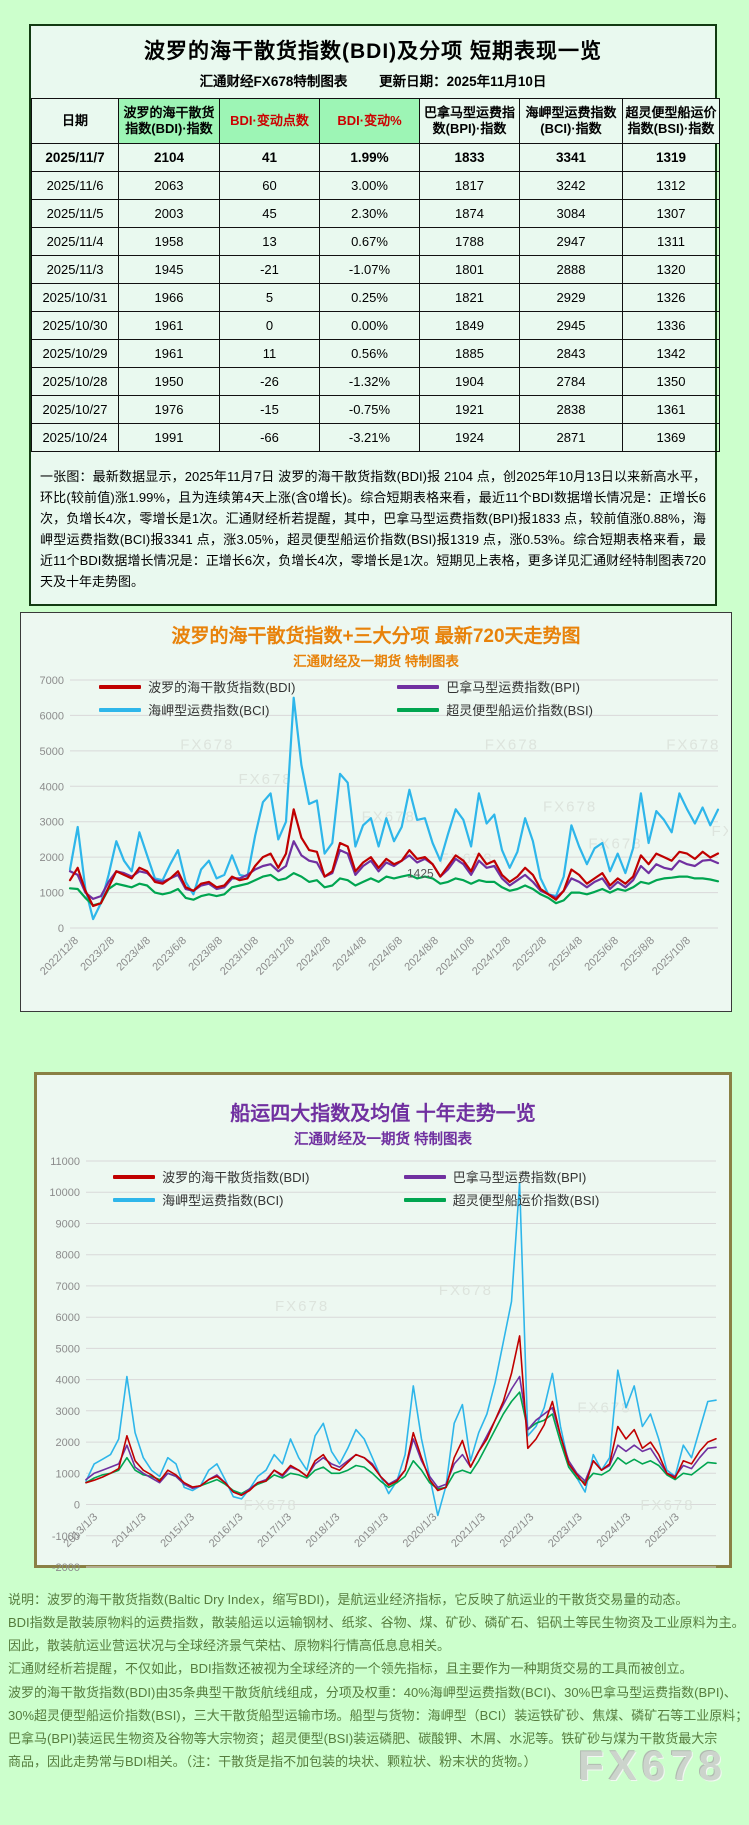  Describe the element at coordinates (369, 353) in the screenshot. I see `table-cell: 0.56%` at that location.